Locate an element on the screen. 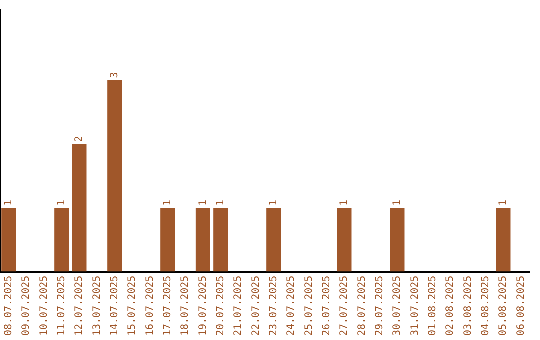 Image resolution: width=540 pixels, height=340 pixels. x-tick-label: 25.07.2025 is located at coordinates (309, 306).